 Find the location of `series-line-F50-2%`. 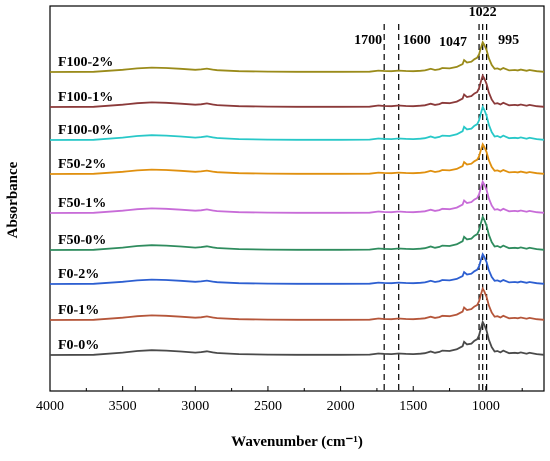

series-line-F50-2% is located at coordinates (297, 158).